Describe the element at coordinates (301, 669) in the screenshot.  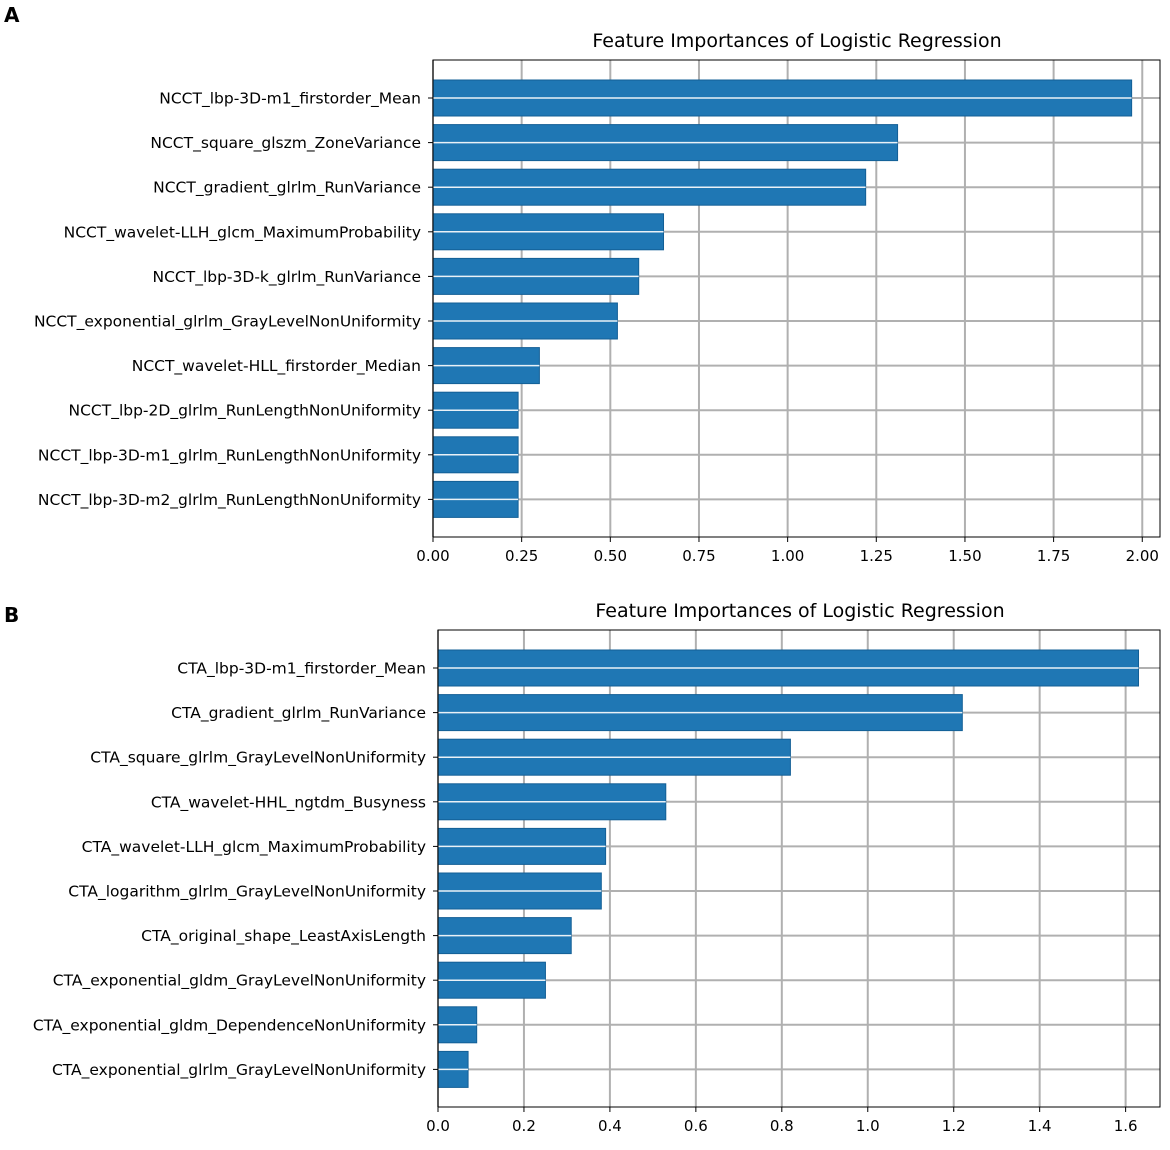
I see `panel-b-category-label: CTA_lbp-3D-m1_firstorder_Mean` at that location.